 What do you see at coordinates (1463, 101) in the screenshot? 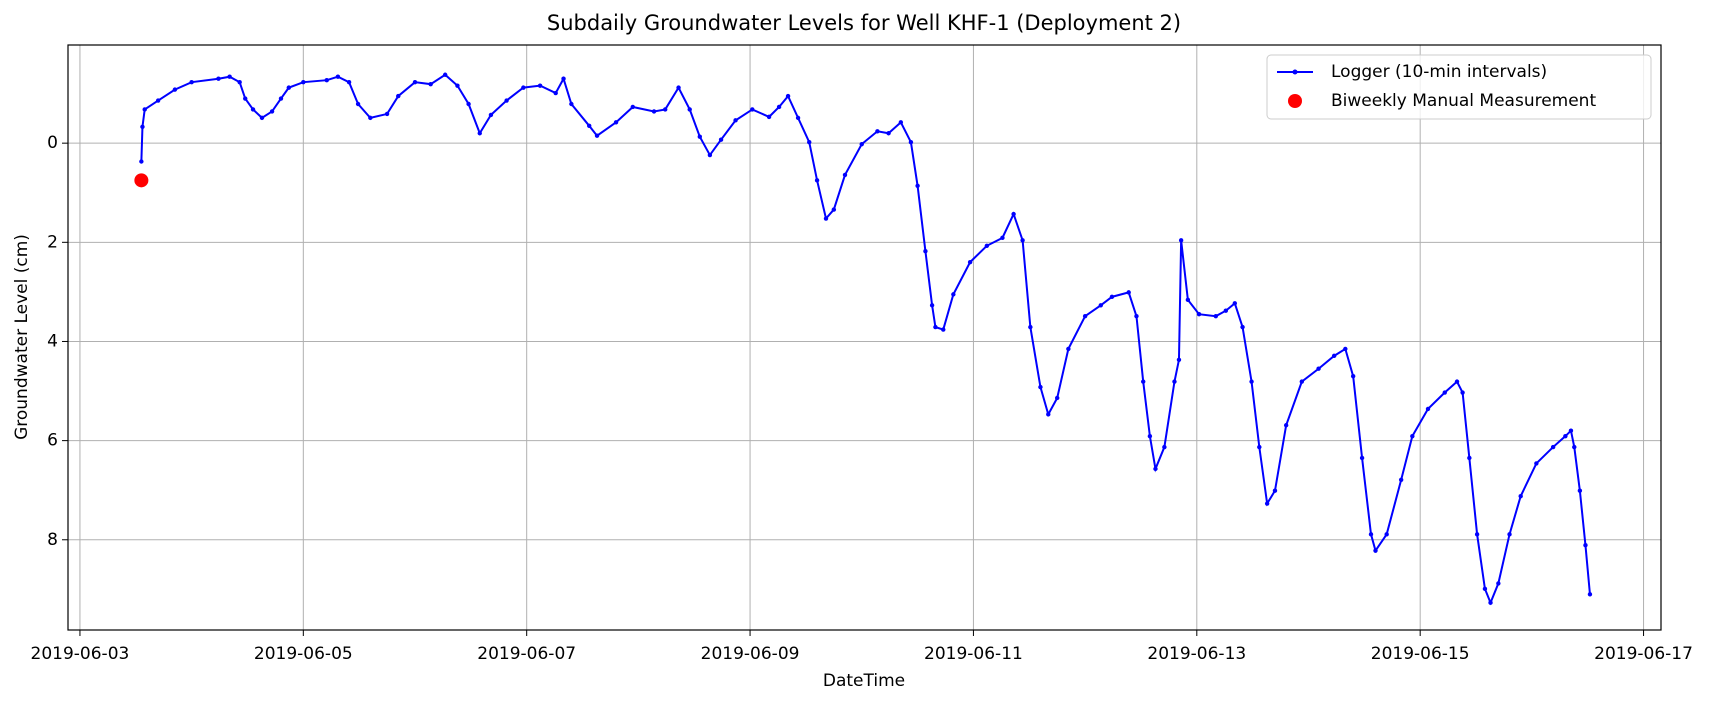
I see `legend-label: Biweekly Manual Measurement` at bounding box center [1463, 101].